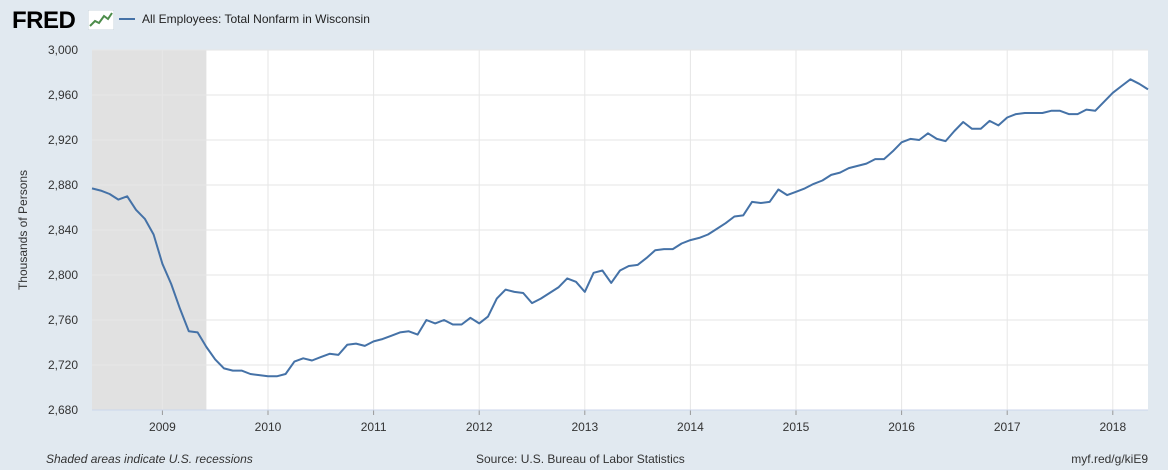 This screenshot has width=1168, height=470. What do you see at coordinates (1112, 427) in the screenshot?
I see `x-tick-label: 2018` at bounding box center [1112, 427].